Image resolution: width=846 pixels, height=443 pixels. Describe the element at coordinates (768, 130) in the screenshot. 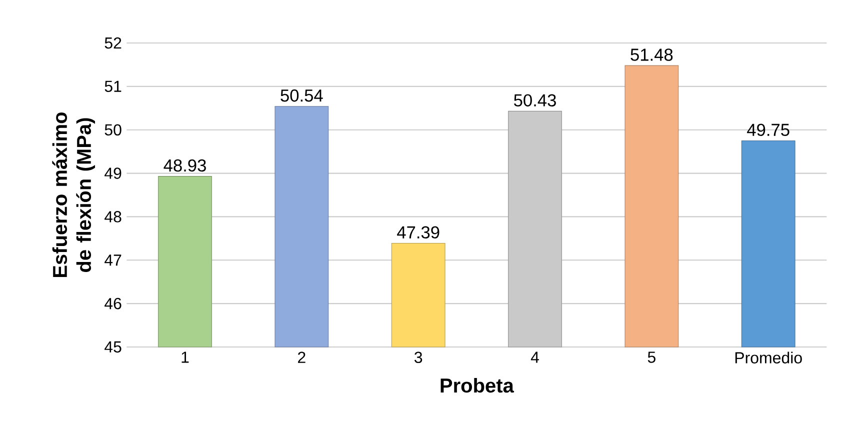

I see `data-label: 49.75` at that location.